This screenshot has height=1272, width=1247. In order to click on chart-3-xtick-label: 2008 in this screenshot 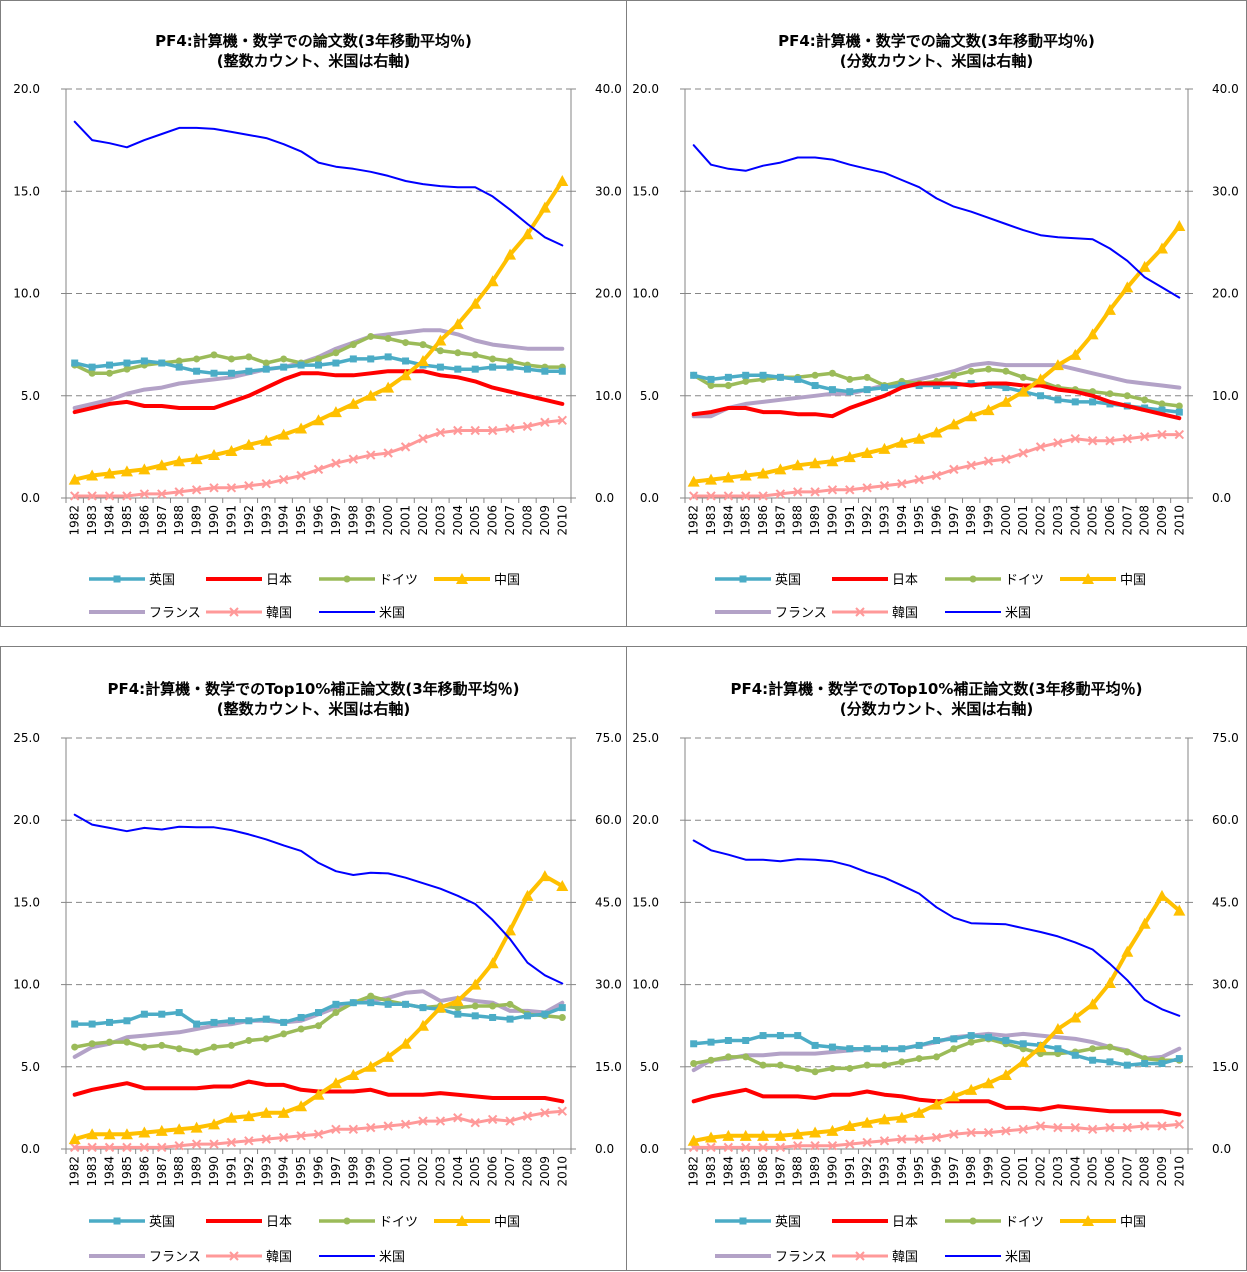, I will do `click(527, 1171)`.